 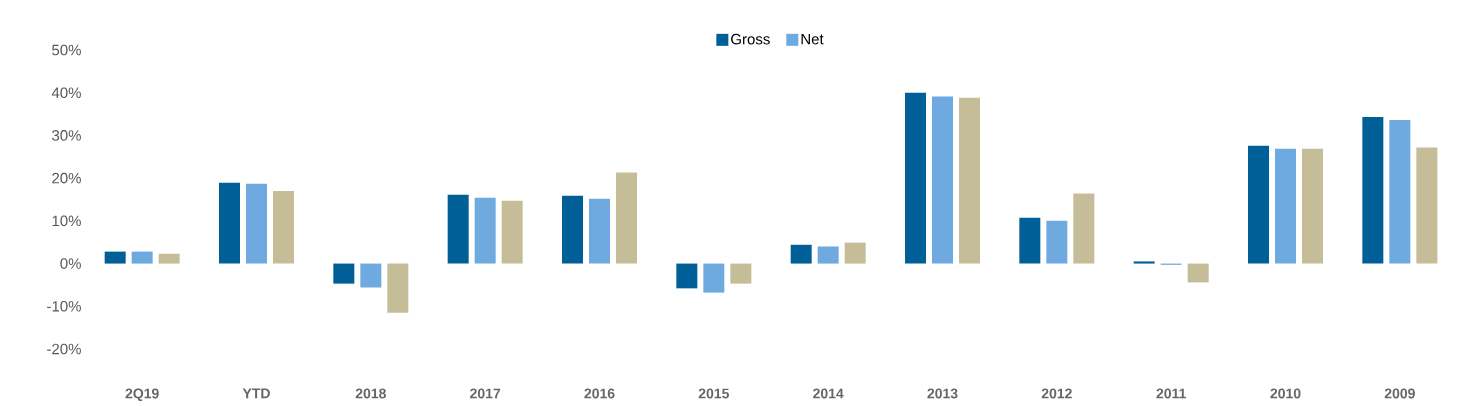 What do you see at coordinates (66, 50) in the screenshot?
I see `y-tick-label: 50%` at bounding box center [66, 50].